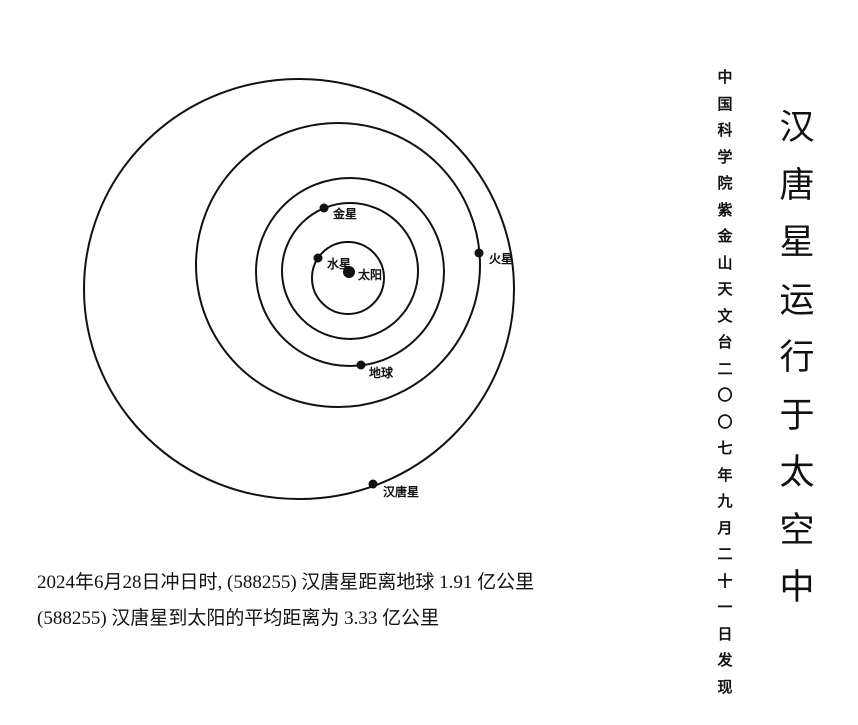 Image resolution: width=858 pixels, height=725 pixels. I want to click on title-char: 太, so click(797, 473).